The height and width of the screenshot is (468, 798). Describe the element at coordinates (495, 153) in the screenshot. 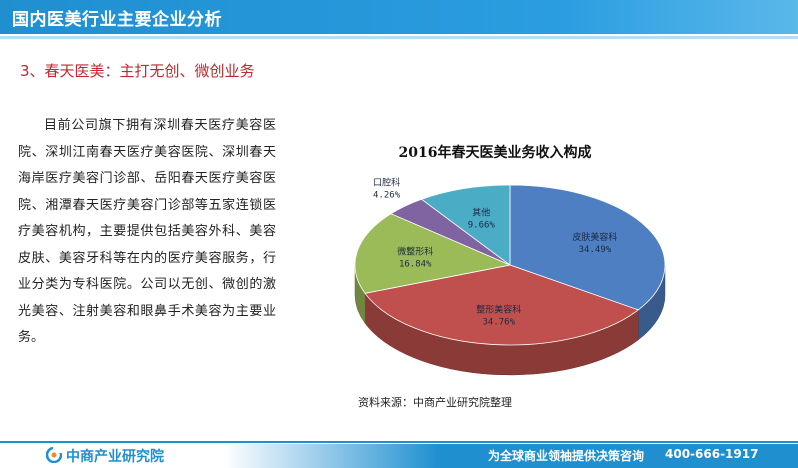

I see `chart-title: 2016年春天医美业务收入构成` at that location.